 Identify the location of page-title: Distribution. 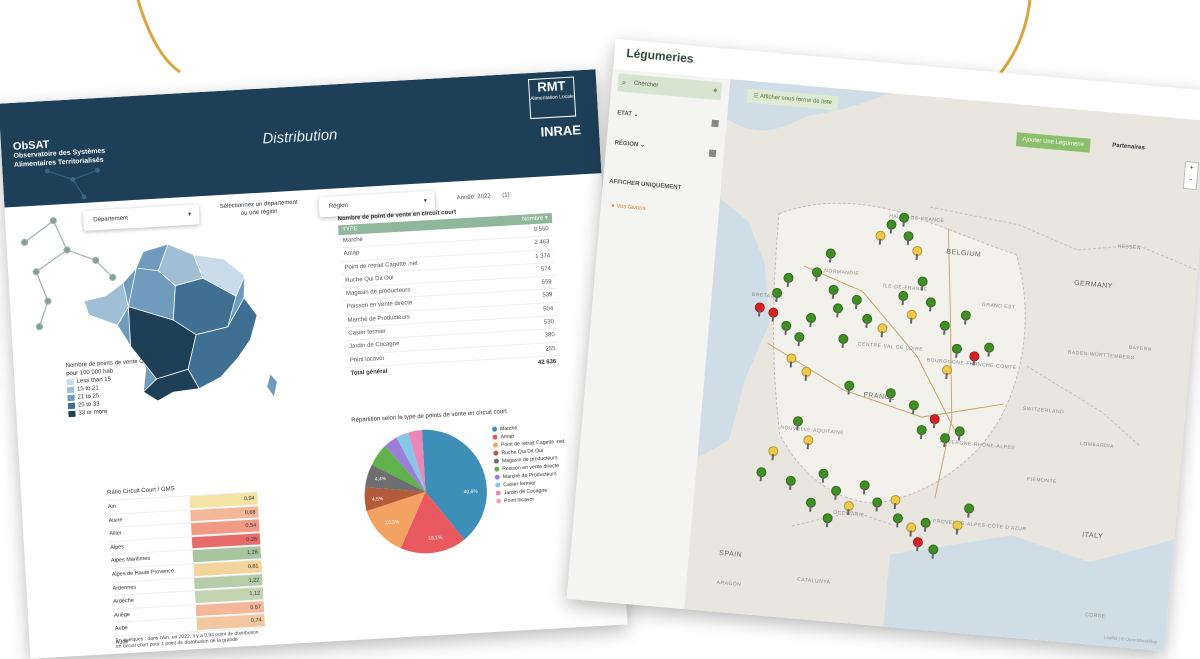
(299, 137).